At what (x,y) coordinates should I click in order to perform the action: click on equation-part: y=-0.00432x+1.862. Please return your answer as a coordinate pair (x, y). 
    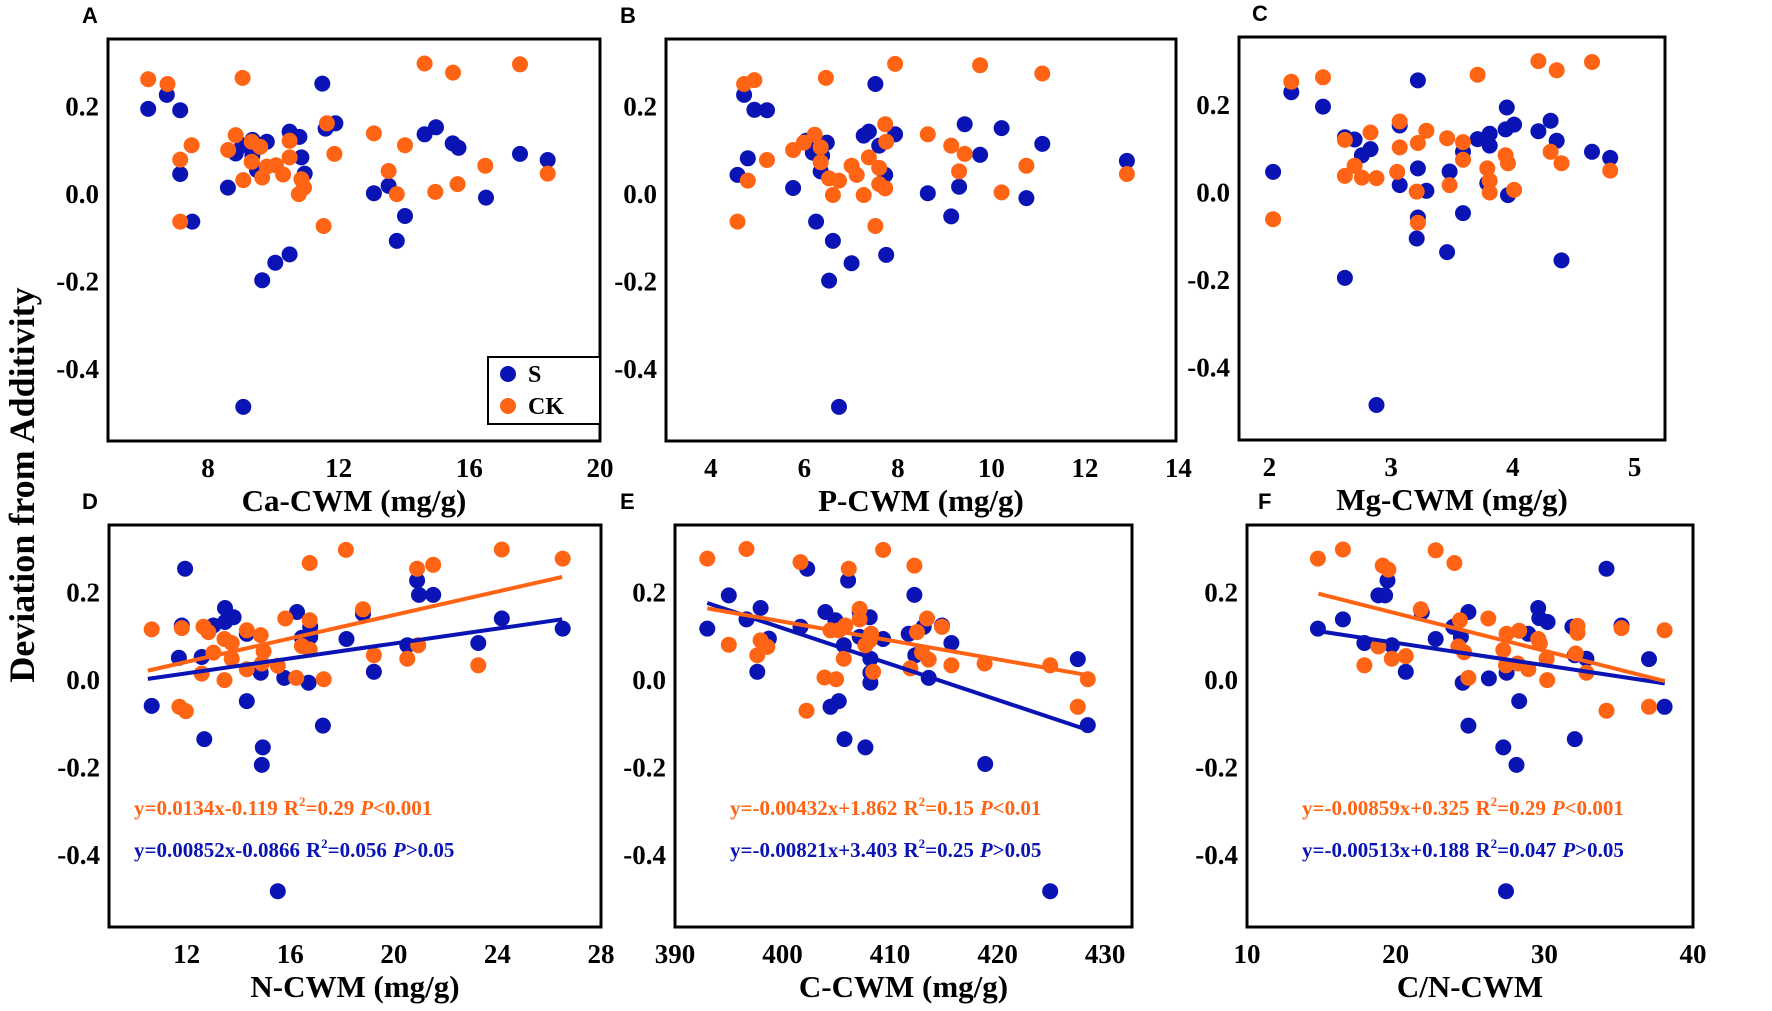
    Looking at the image, I should click on (813, 808).